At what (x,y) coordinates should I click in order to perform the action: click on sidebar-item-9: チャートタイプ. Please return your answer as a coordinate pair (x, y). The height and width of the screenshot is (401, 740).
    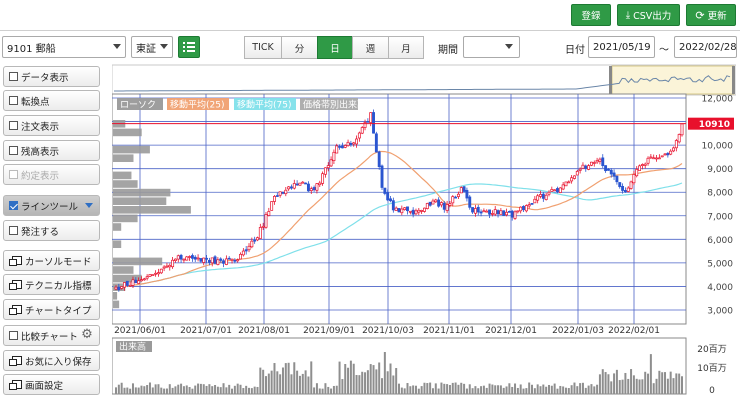
    Looking at the image, I should click on (51, 309).